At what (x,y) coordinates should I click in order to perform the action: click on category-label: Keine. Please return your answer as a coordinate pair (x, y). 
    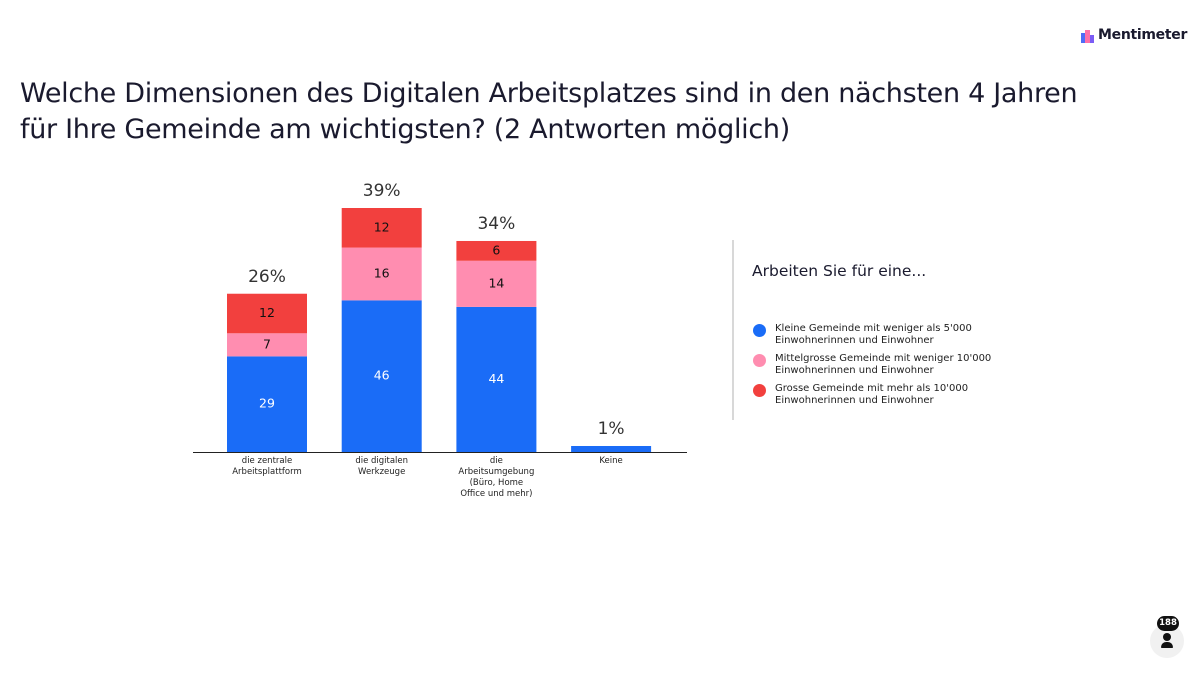
    Looking at the image, I should click on (611, 461).